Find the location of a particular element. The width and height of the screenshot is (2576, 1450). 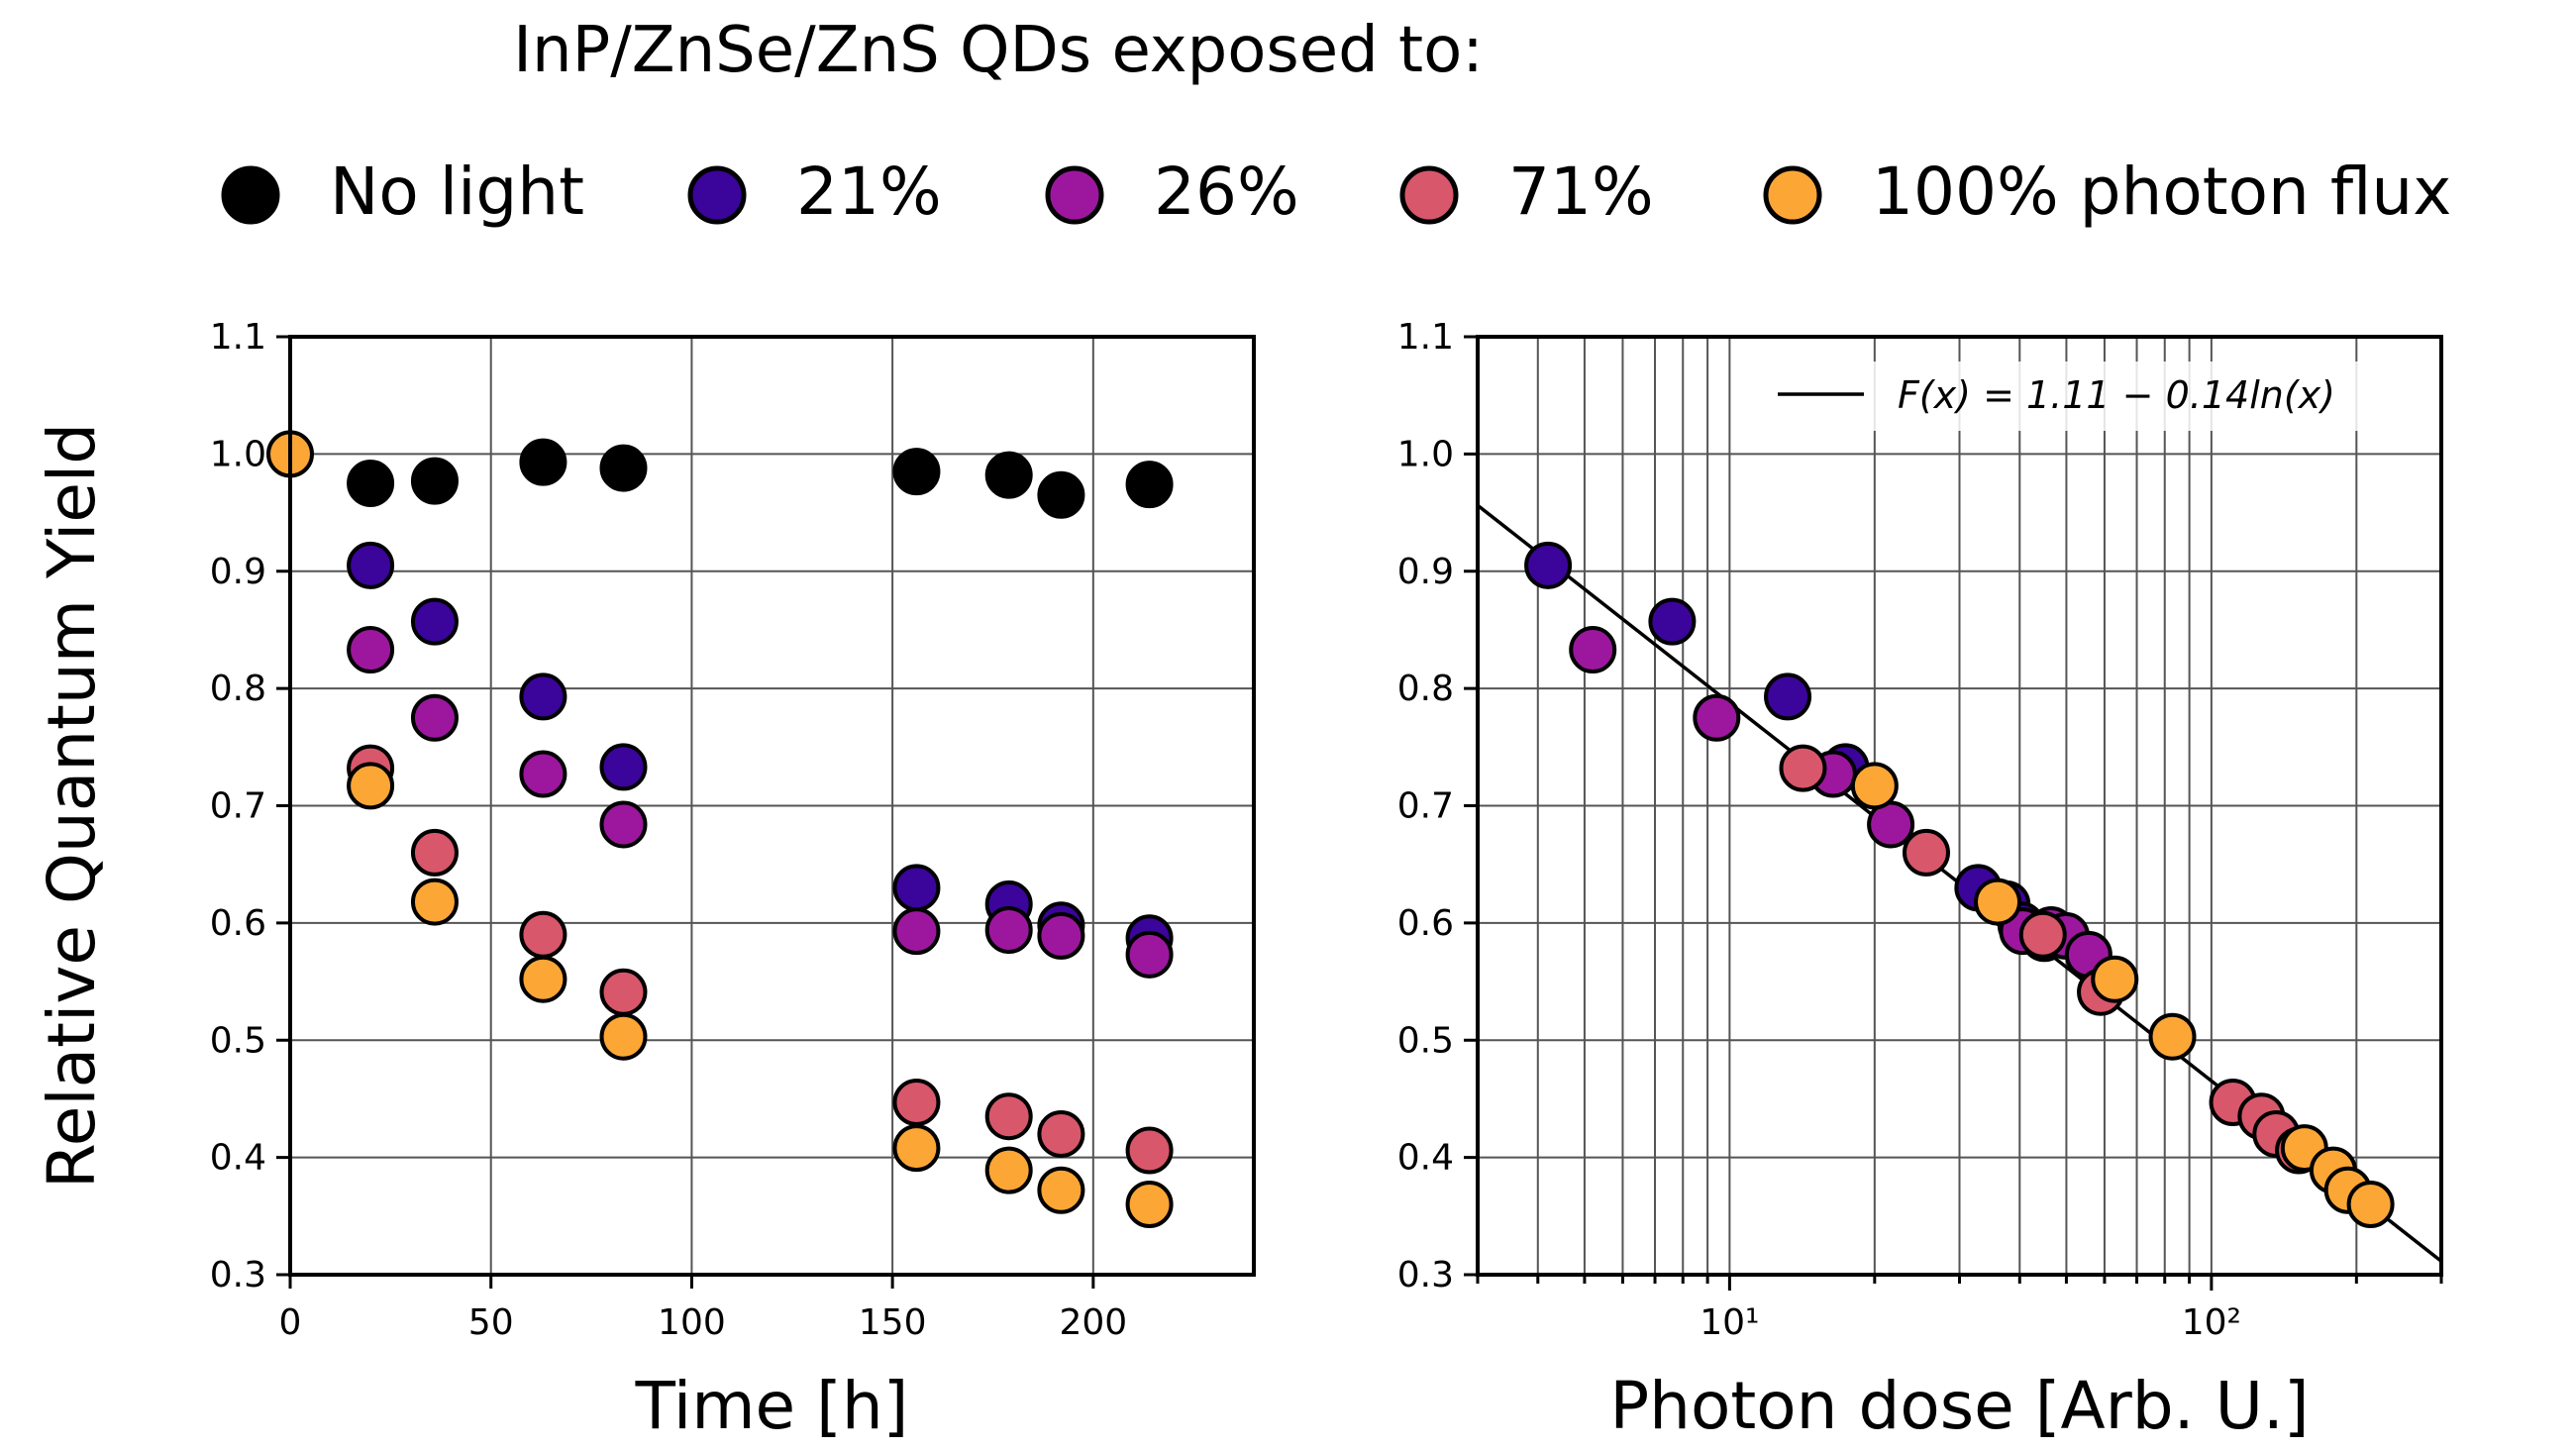

figure-title: InP/ZnSe/ZnS QDs exposed to: is located at coordinates (998, 51).